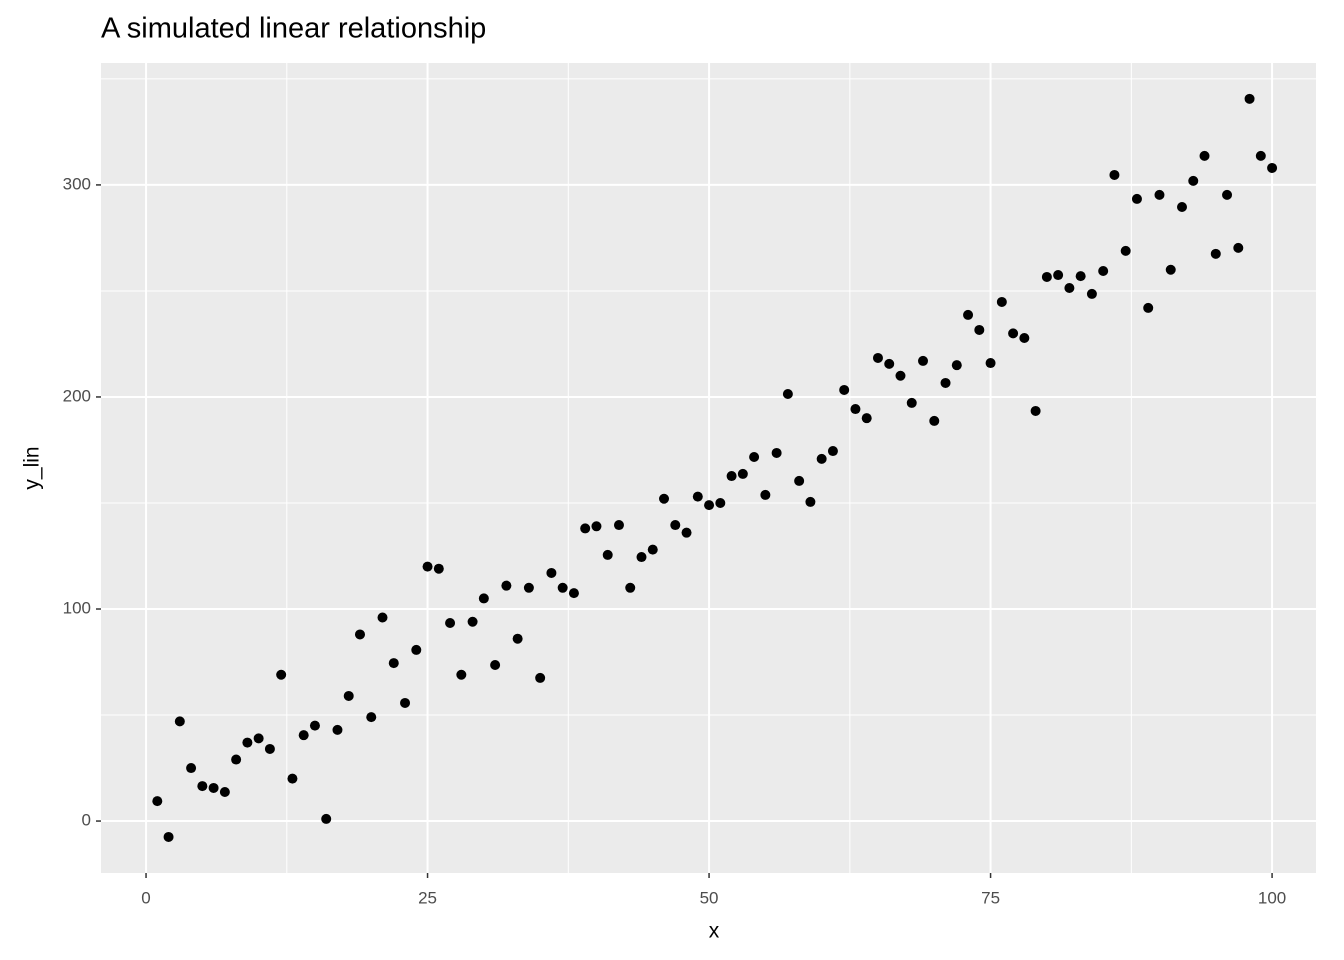 This screenshot has height=960, width=1344. I want to click on x-tick-label: 100, so click(1272, 897).